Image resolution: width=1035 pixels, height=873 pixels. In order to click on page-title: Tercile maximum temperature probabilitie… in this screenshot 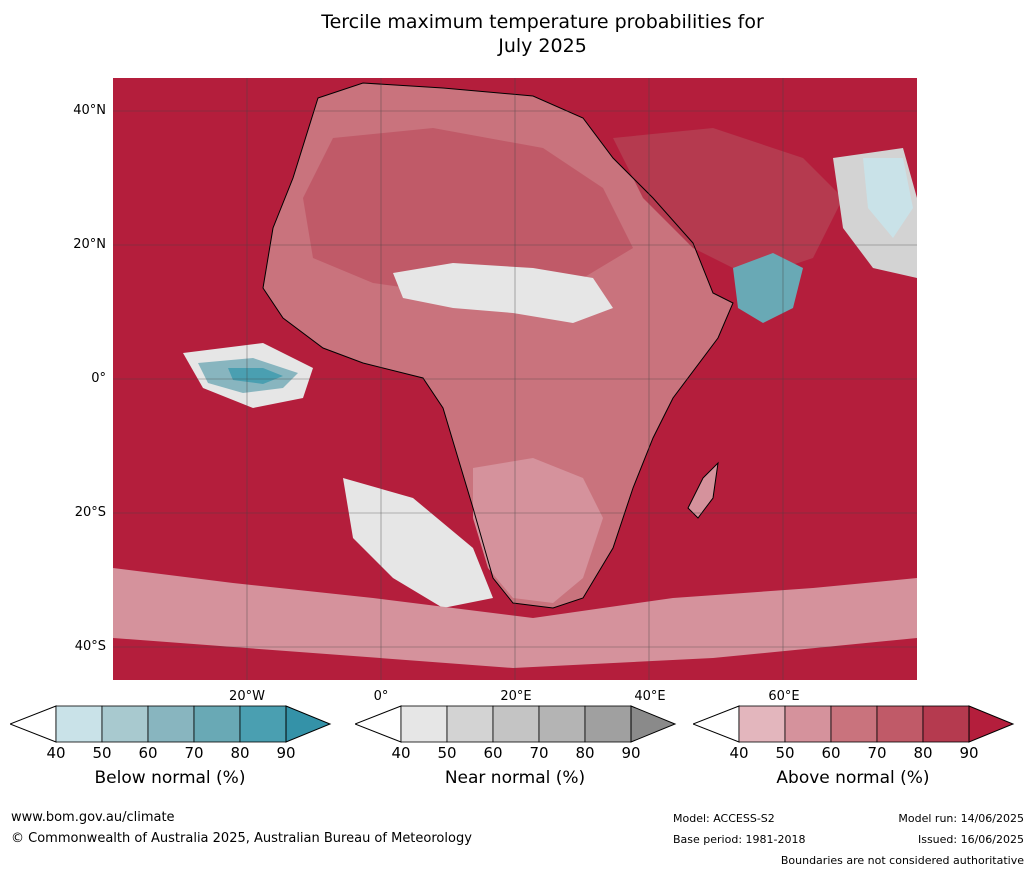, I will do `click(517, 34)`.